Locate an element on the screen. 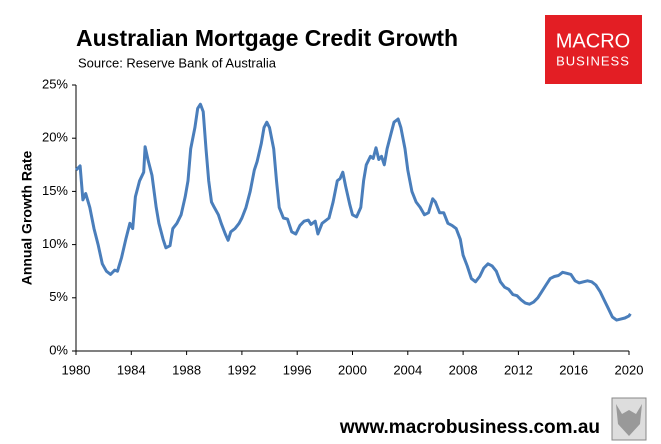  logo-box is located at coordinates (593, 49).